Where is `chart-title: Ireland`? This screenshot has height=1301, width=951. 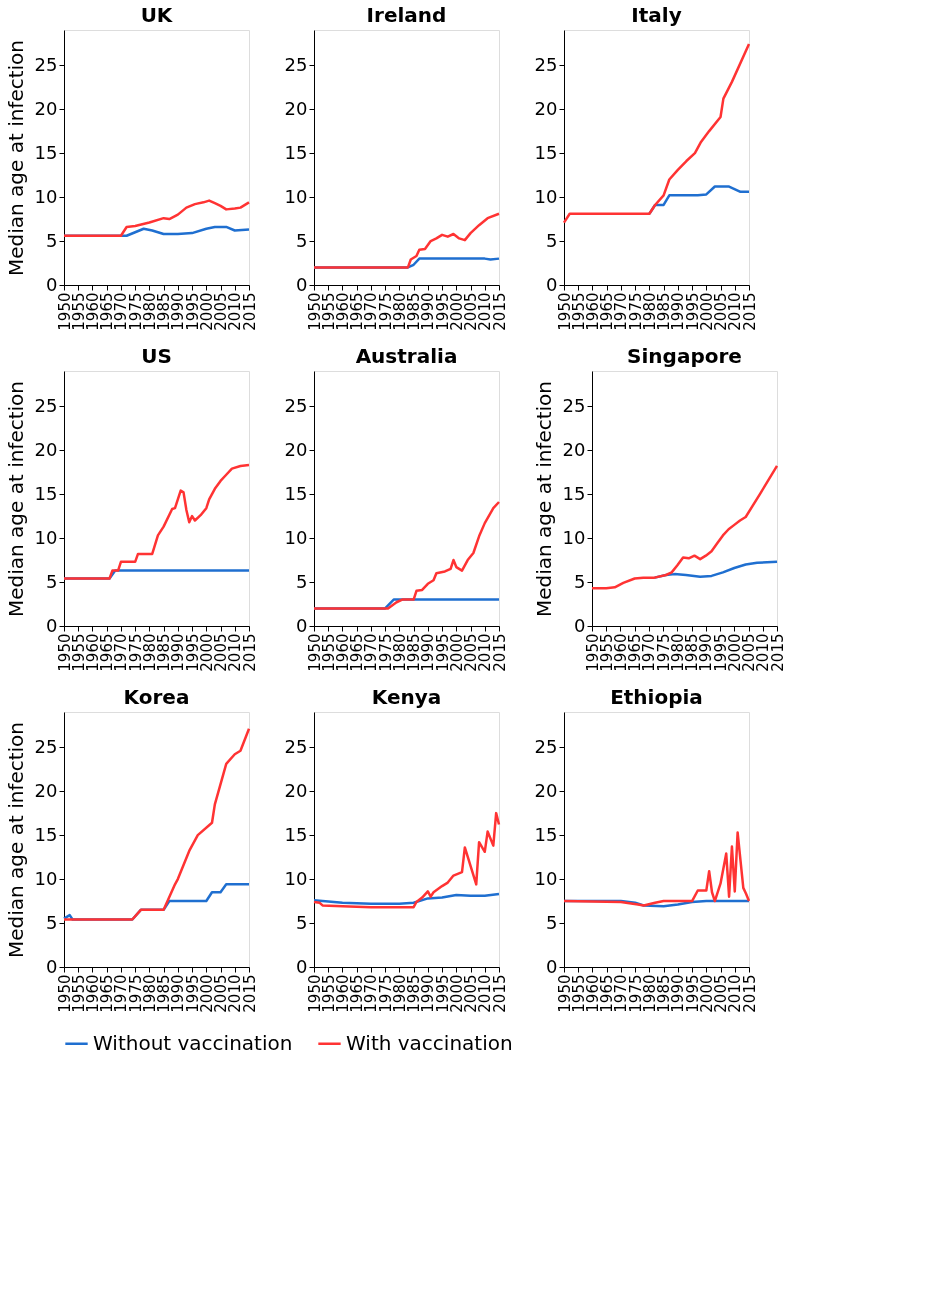 chart-title: Ireland is located at coordinates (406, 15).